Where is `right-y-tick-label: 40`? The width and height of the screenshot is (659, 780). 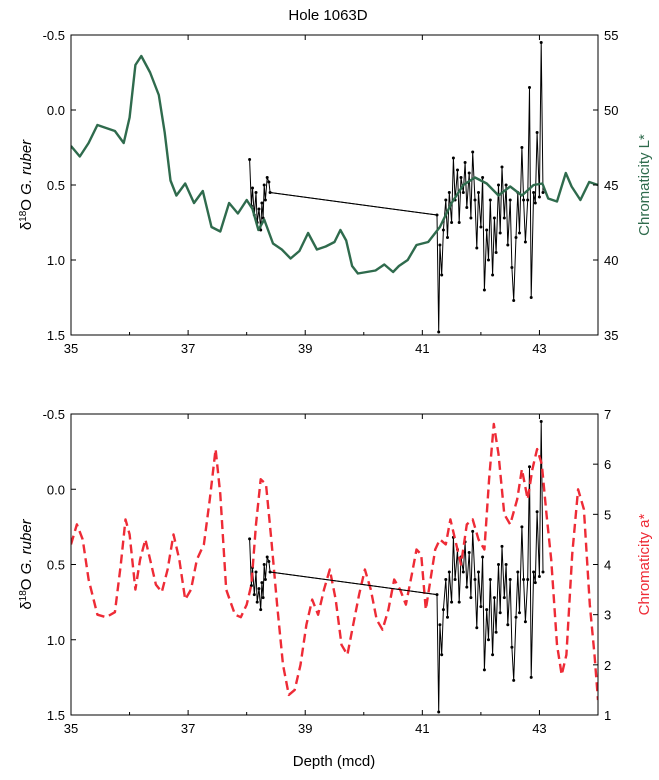
right-y-tick-label: 40 is located at coordinates (611, 260).